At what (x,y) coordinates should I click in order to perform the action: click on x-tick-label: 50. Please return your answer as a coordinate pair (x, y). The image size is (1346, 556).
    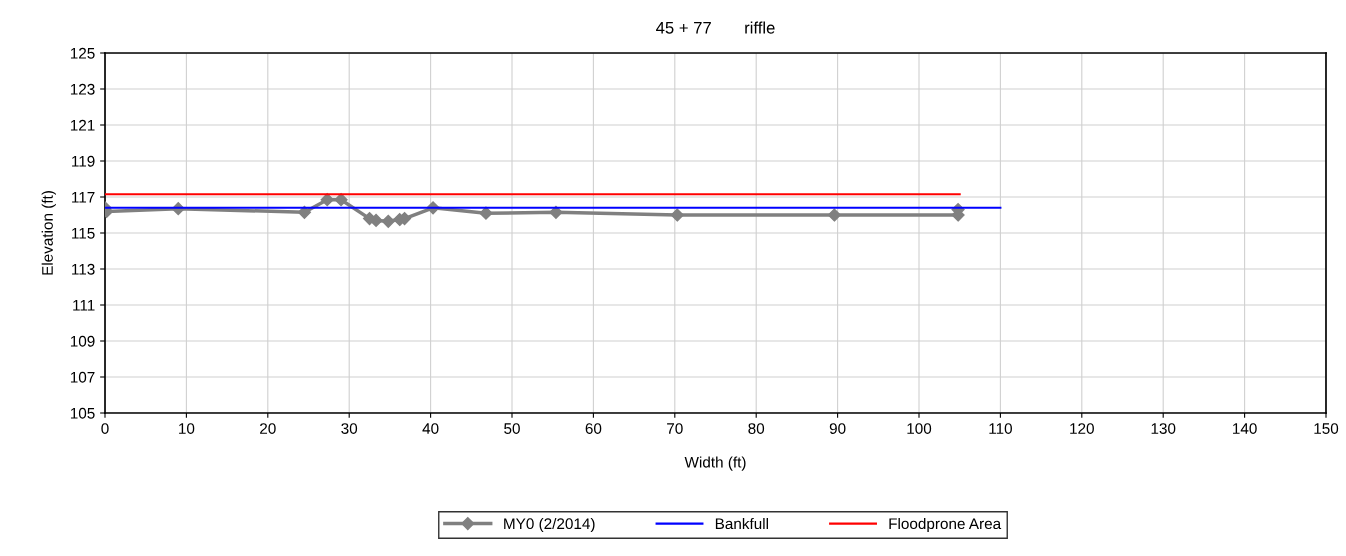
    Looking at the image, I should click on (512, 428).